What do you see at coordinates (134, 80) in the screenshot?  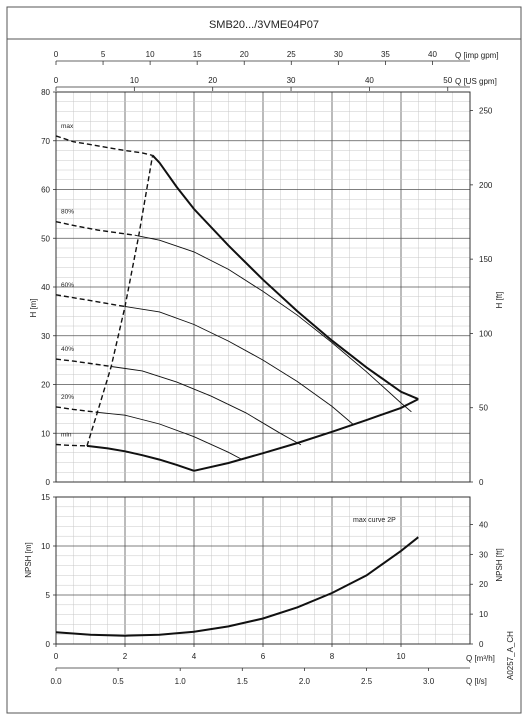 I see `us-tick-label: 10` at bounding box center [134, 80].